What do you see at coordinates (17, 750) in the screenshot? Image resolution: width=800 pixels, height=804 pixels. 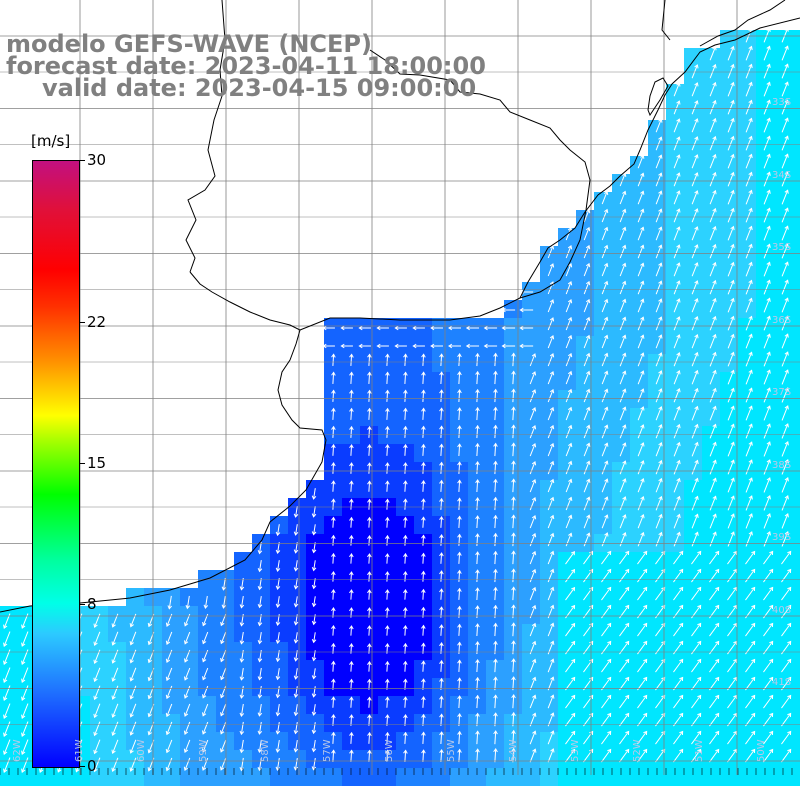 I see `longitude-label: 62W` at bounding box center [17, 750].